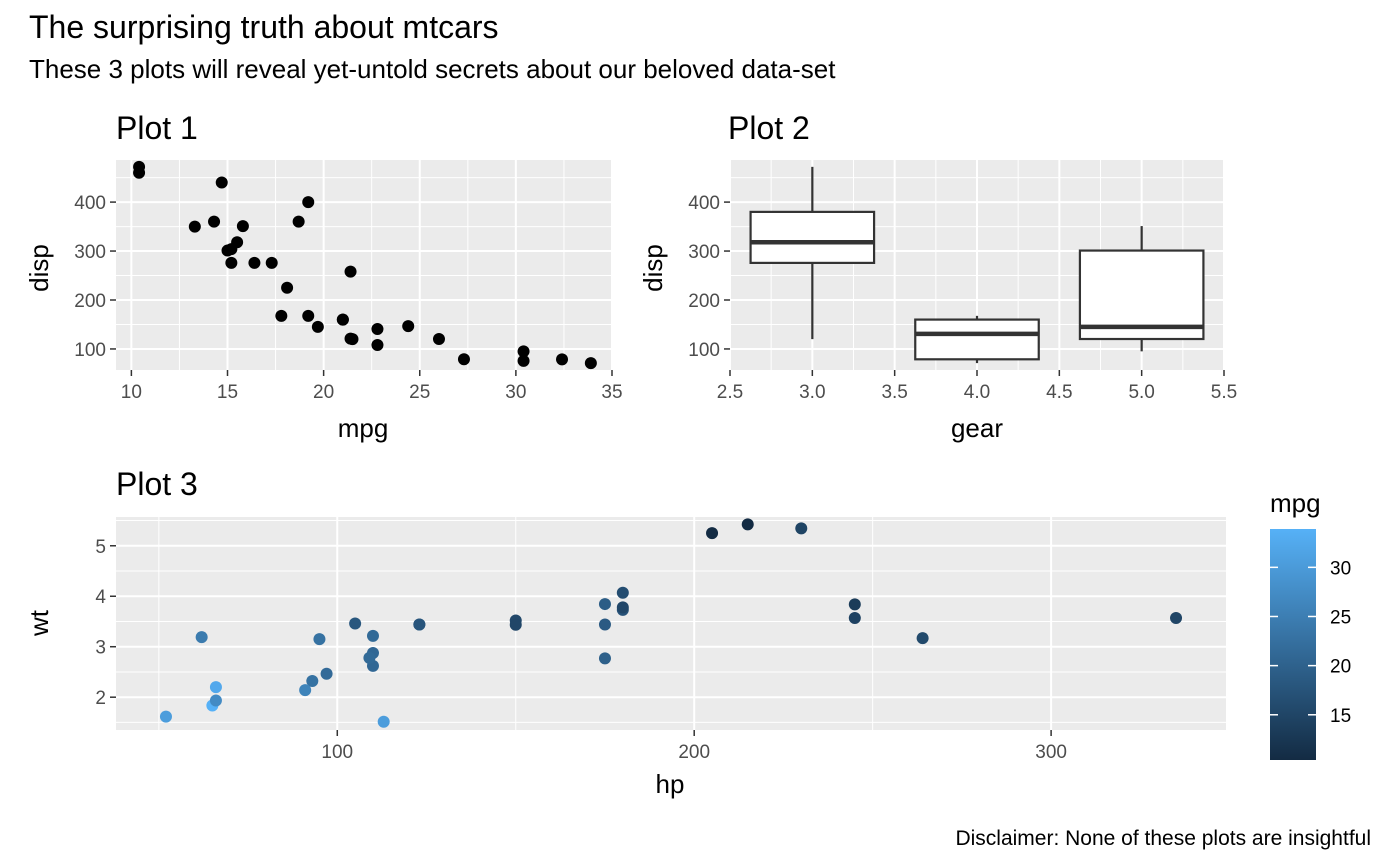  What do you see at coordinates (977, 428) in the screenshot?
I see `plot-2-x-axis-label: gear` at bounding box center [977, 428].